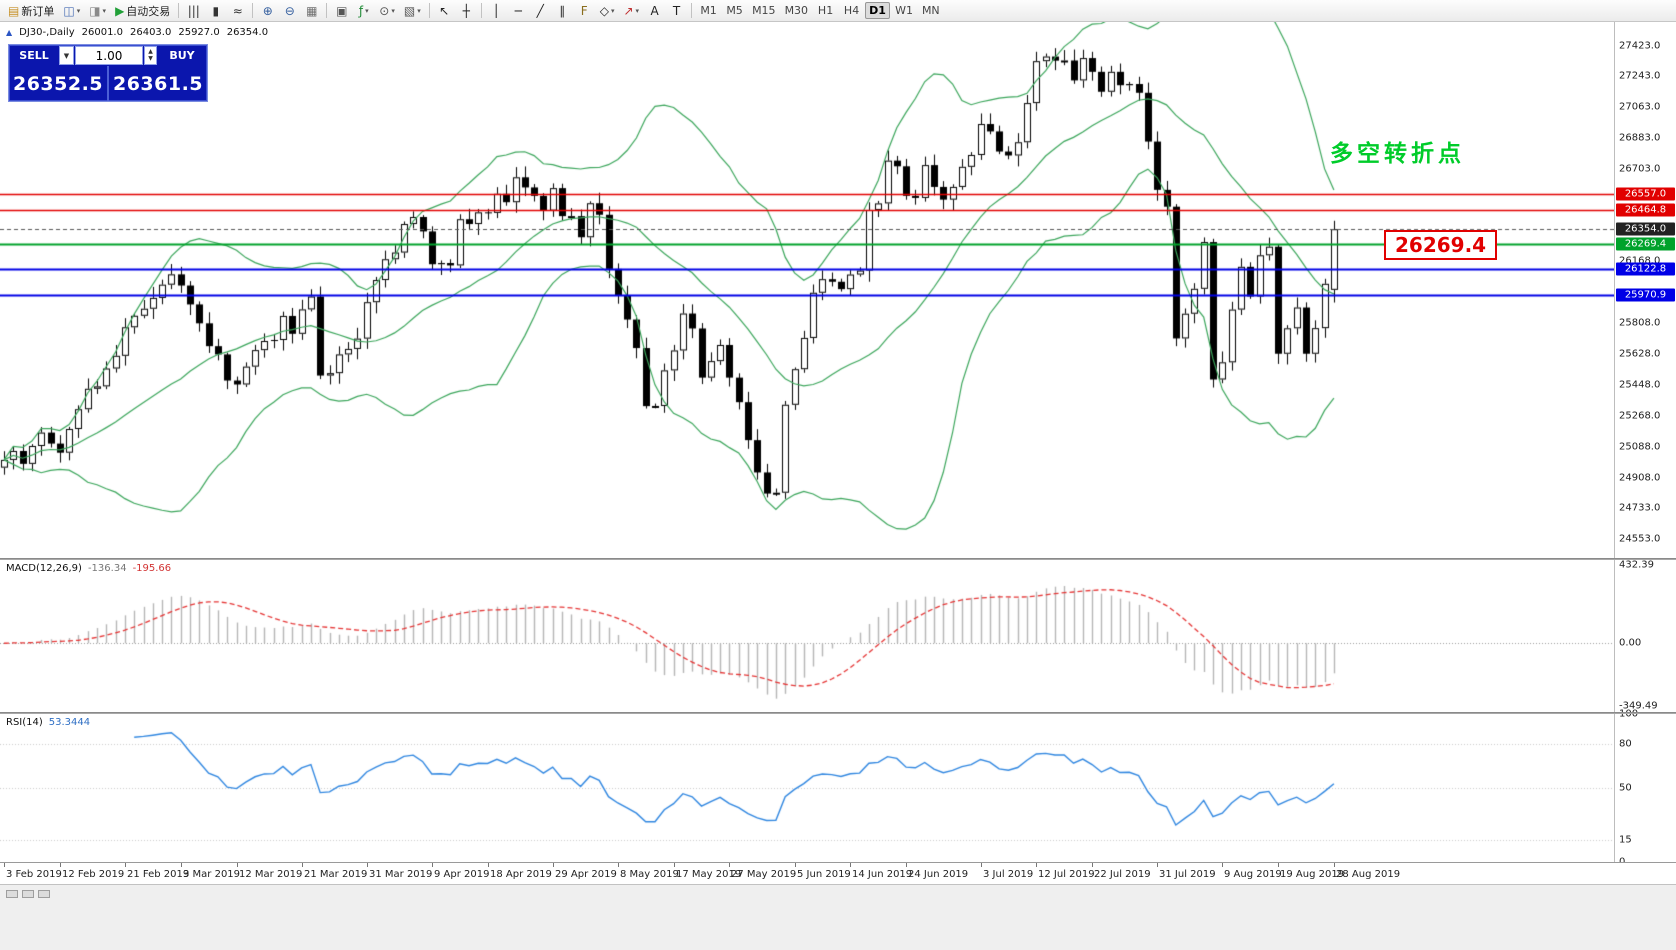  Describe the element at coordinates (1636, 565) in the screenshot. I see `macd-axis-tick: 432.39` at that location.